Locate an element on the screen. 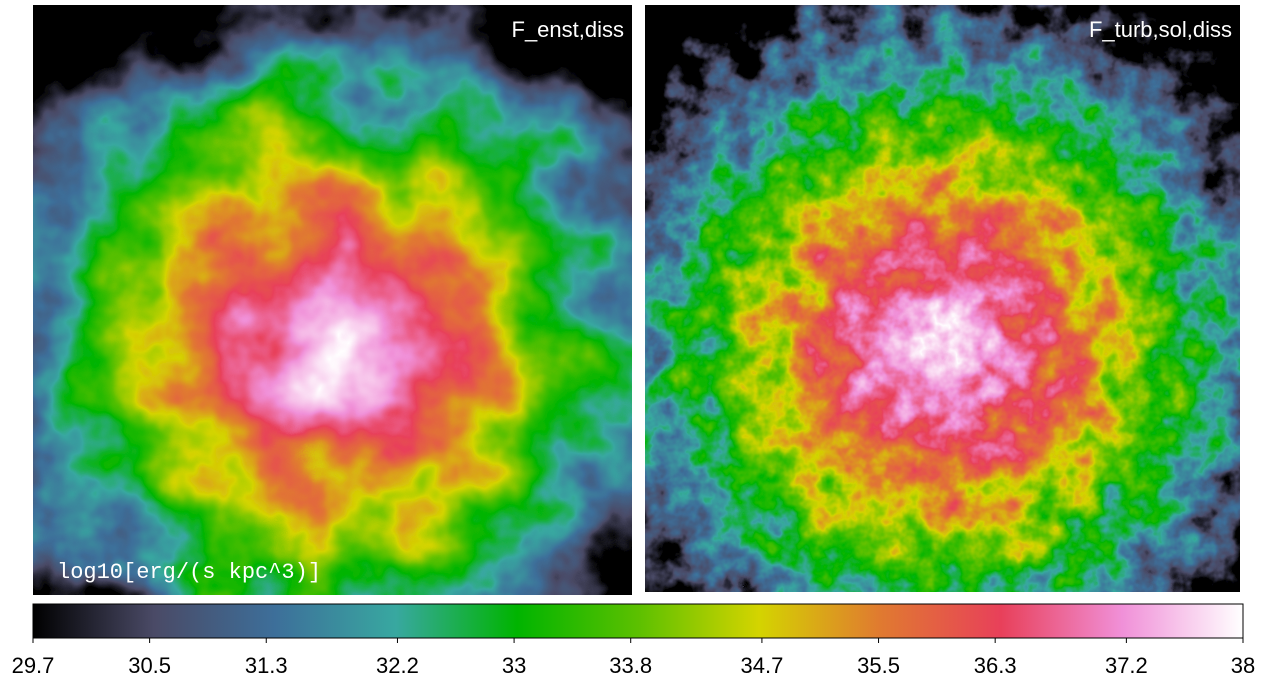 The height and width of the screenshot is (687, 1273). tick-label: 35.5 is located at coordinates (878, 665).